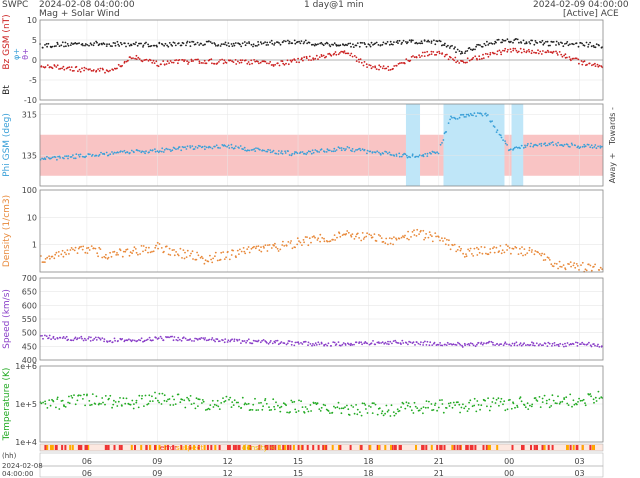  I want to click on phi-towards-label: Towards -, so click(612, 126).